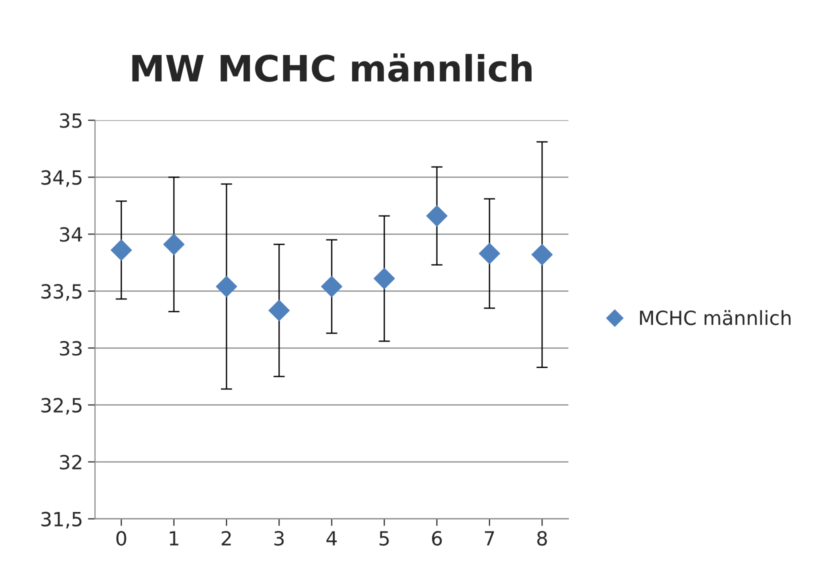 This screenshot has width=819, height=581. What do you see at coordinates (61, 178) in the screenshot?
I see `y-tick-label: 34,5` at bounding box center [61, 178].